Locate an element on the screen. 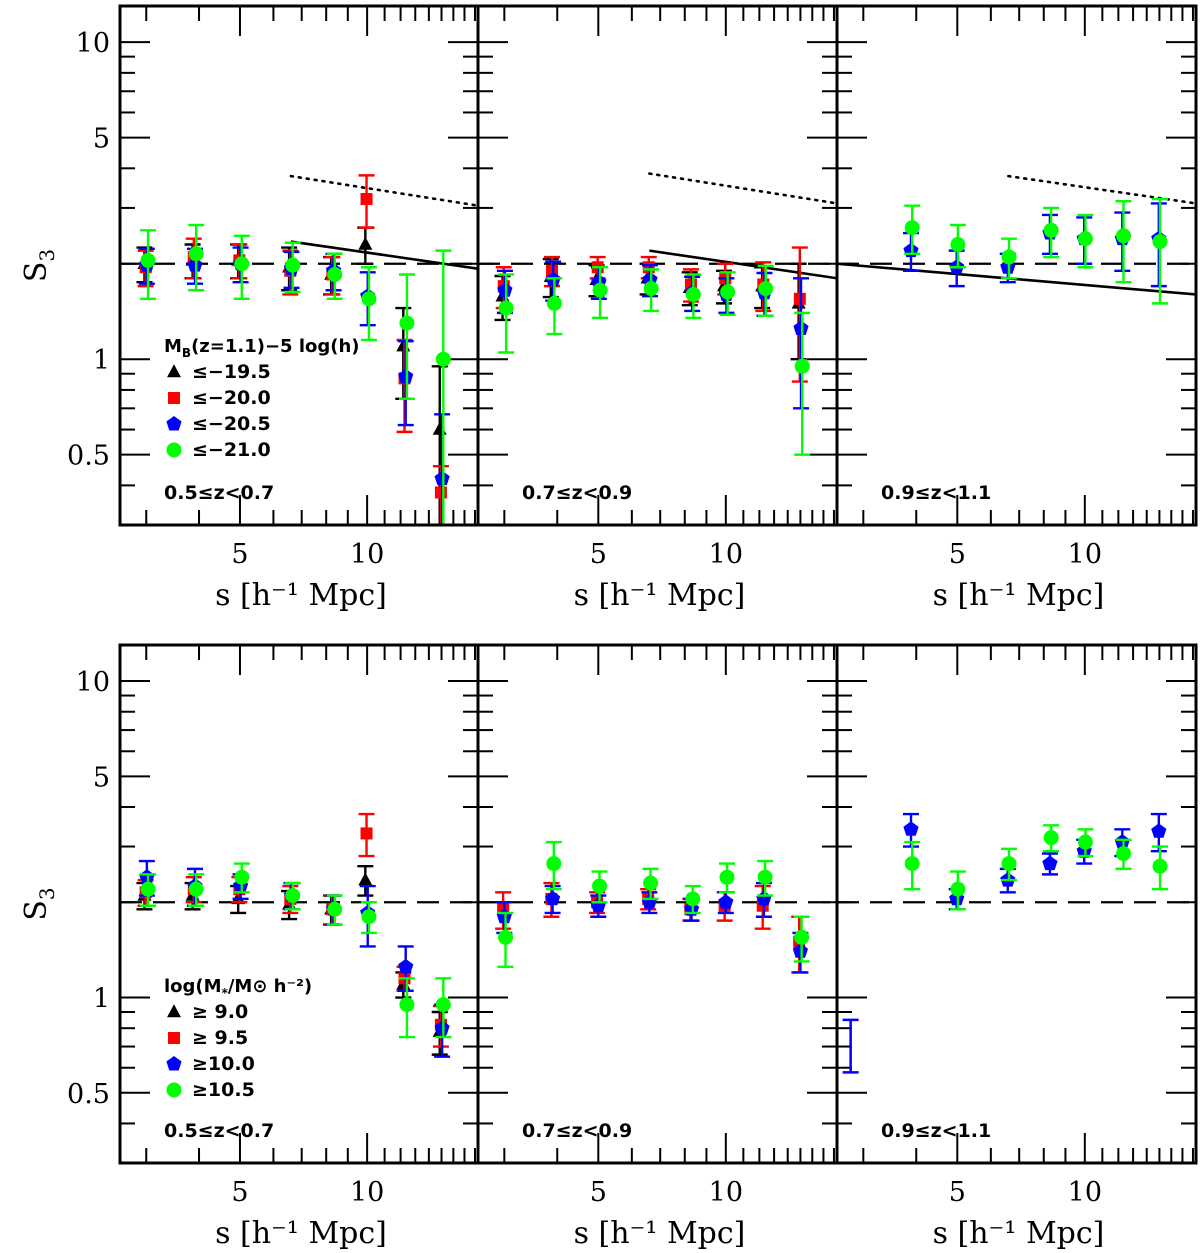 The height and width of the screenshot is (1253, 1200). legend-marker-triangle is located at coordinates (174, 371).